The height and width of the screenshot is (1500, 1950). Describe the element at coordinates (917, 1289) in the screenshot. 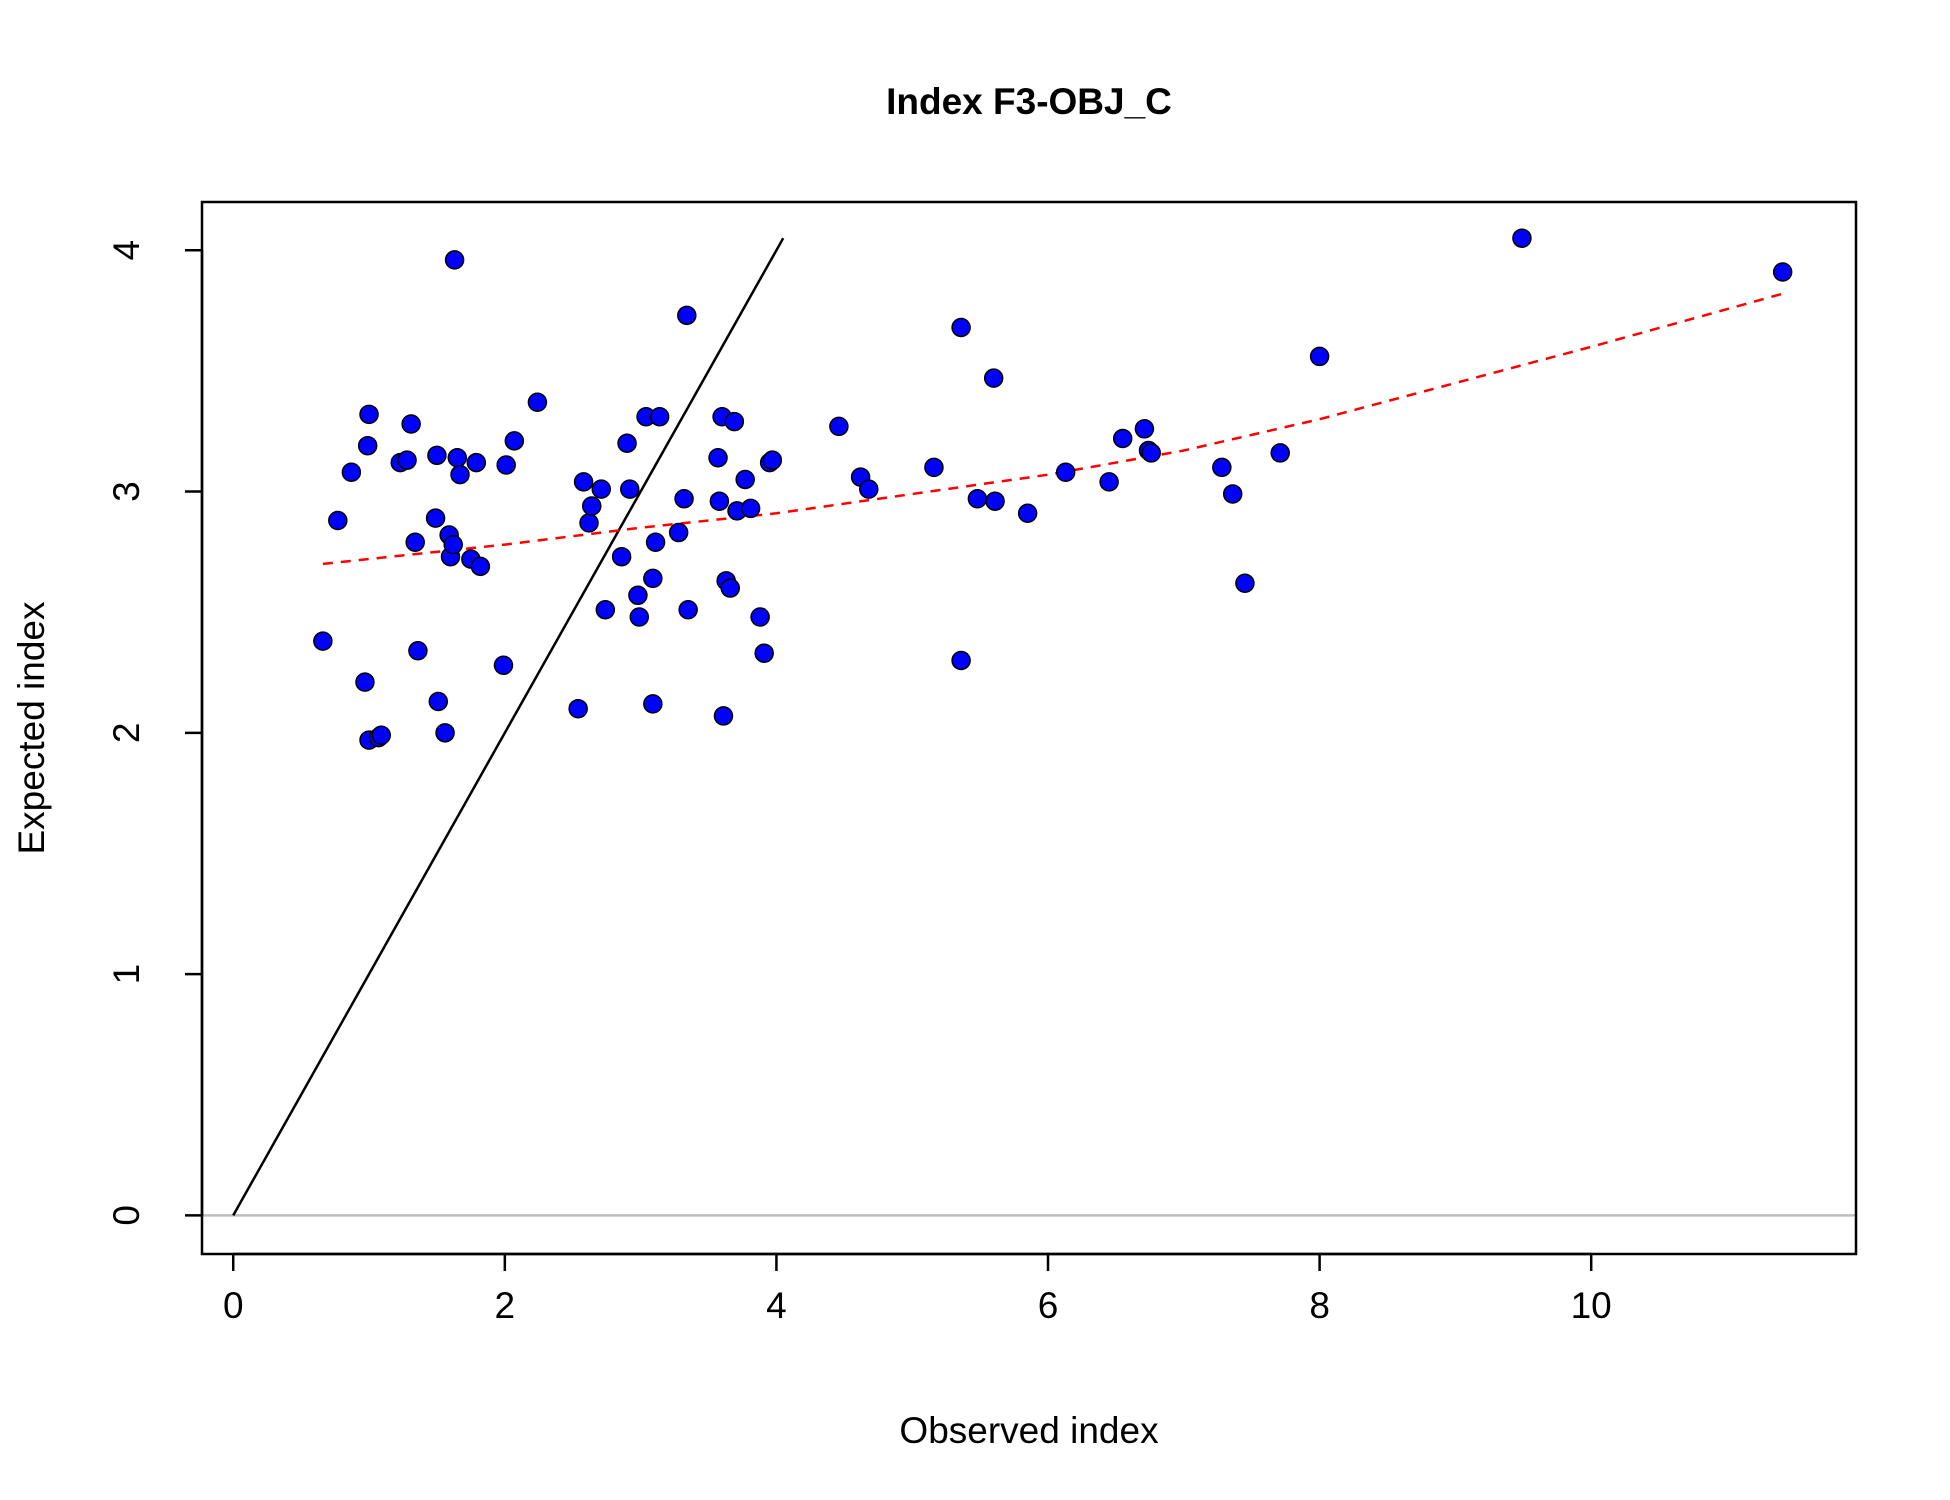

I see `x-axis: 0 2 4 6 8 10` at that location.